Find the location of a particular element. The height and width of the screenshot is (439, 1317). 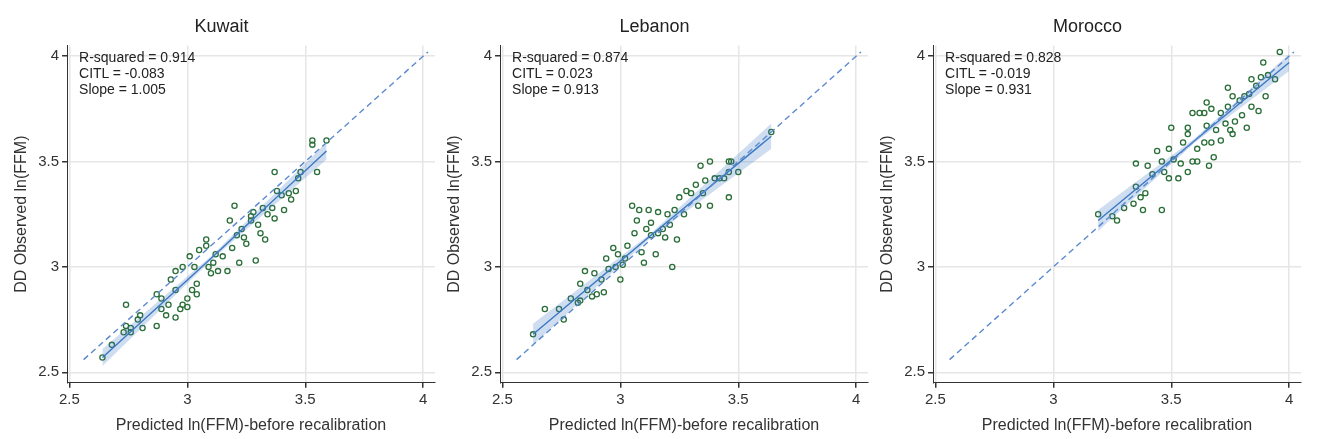

annotation: Slope = 0.931 is located at coordinates (989, 89).